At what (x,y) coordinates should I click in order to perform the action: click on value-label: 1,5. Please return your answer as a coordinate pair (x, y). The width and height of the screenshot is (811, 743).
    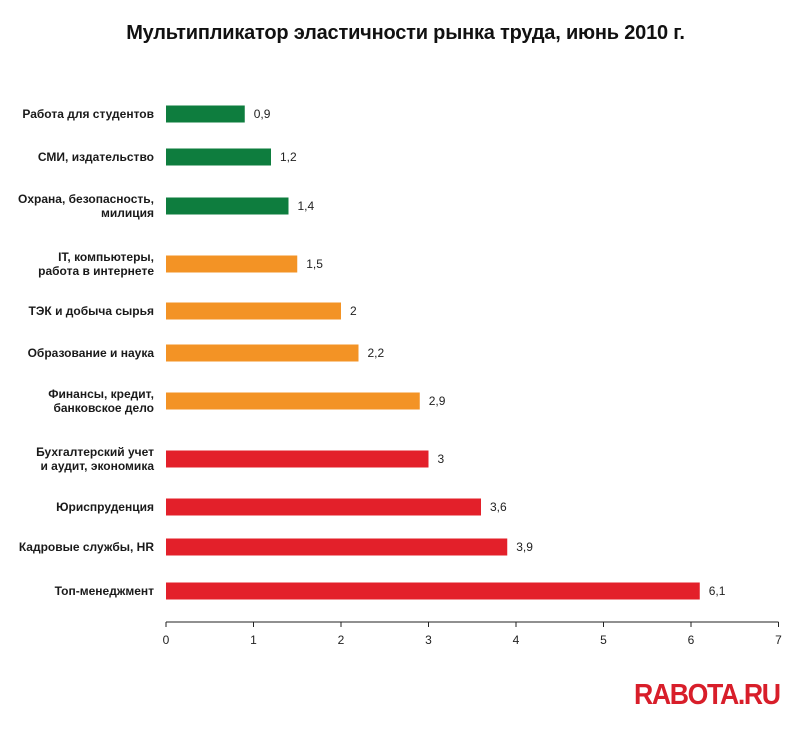
    Looking at the image, I should click on (314, 264).